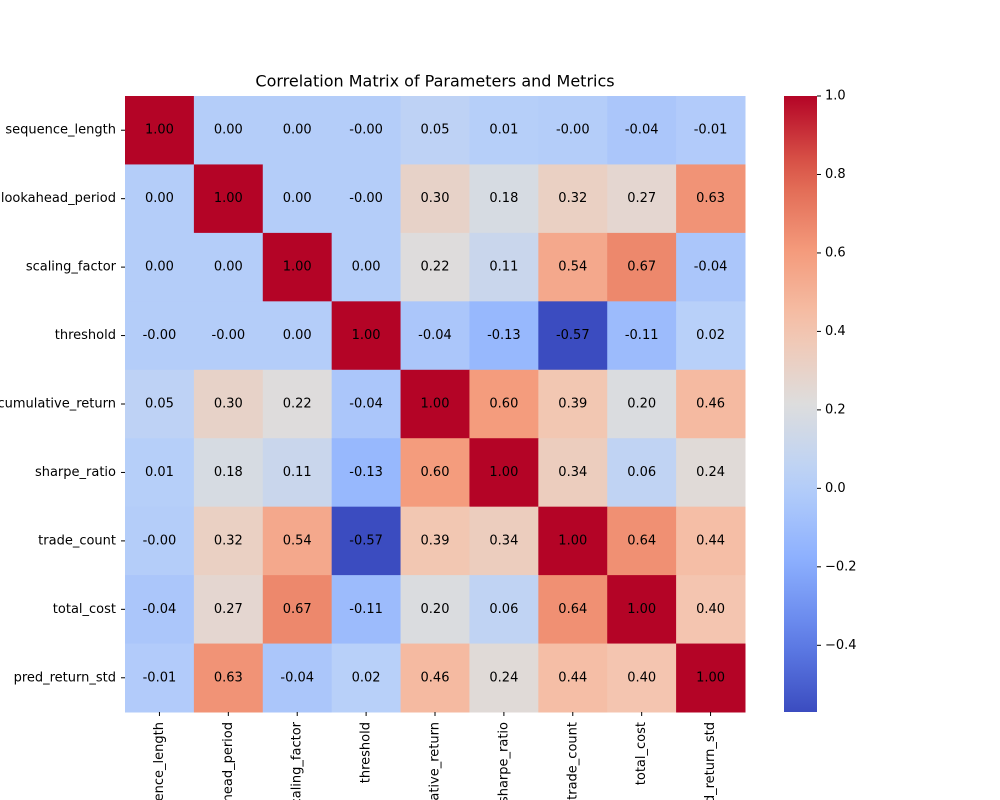  What do you see at coordinates (75, 472) in the screenshot?
I see `y-tick-label: sharpe_ratio` at bounding box center [75, 472].